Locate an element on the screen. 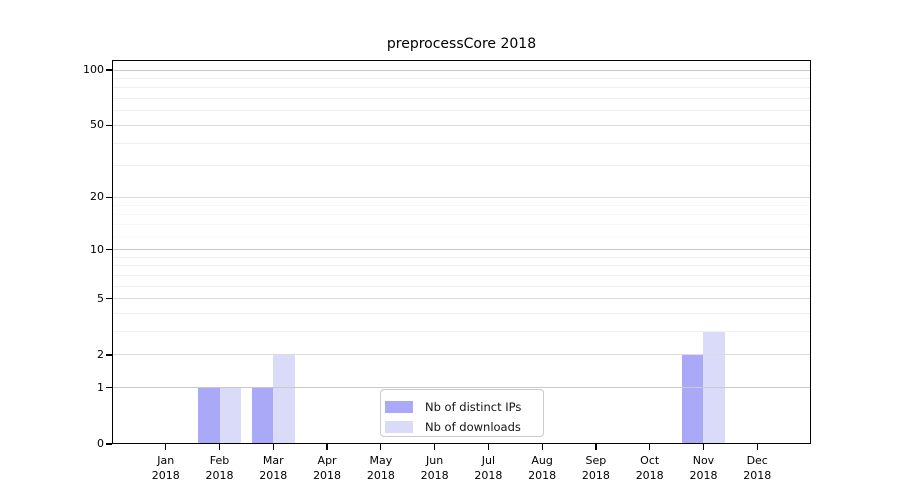 The height and width of the screenshot is (500, 900). x-axis-tick-feb-2018 is located at coordinates (219, 447).